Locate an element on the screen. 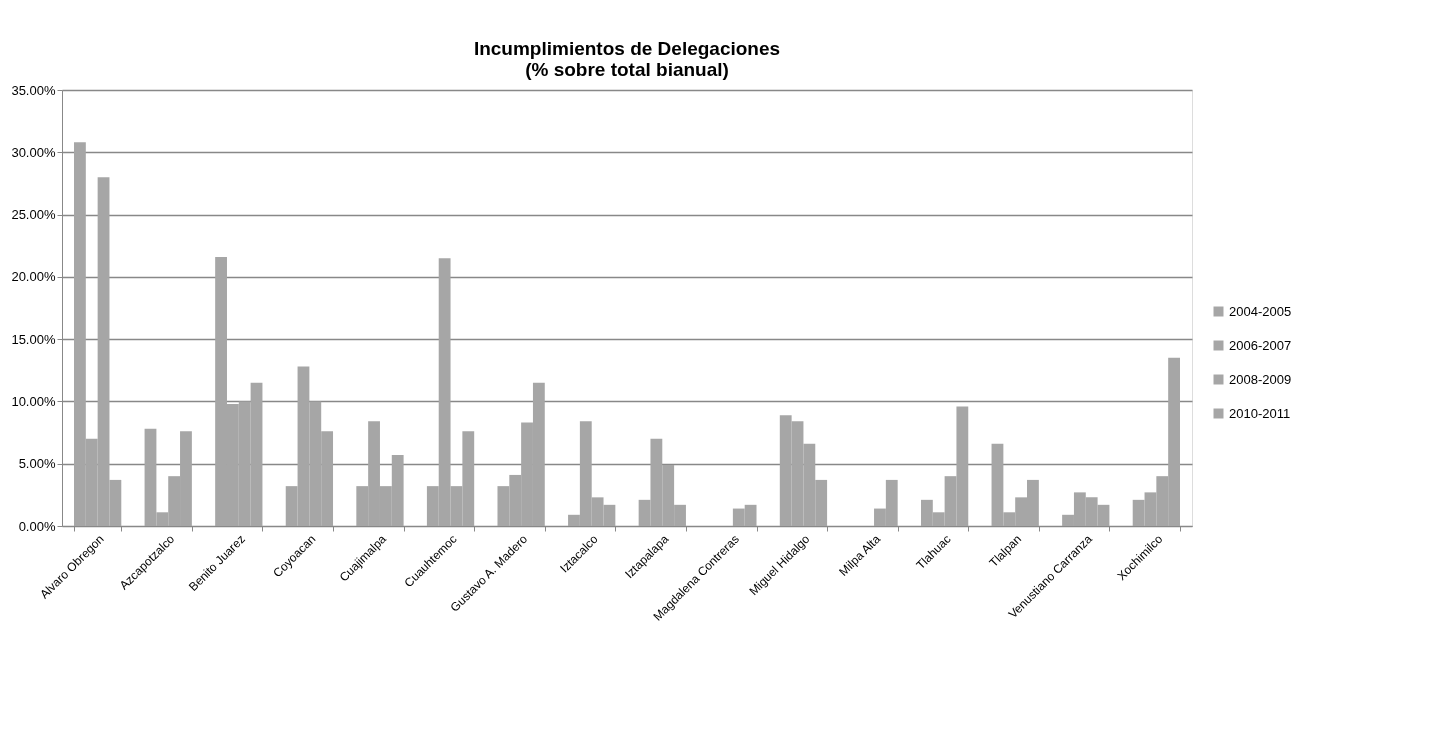 The height and width of the screenshot is (737, 1449). y-tick-label: 15.00% is located at coordinates (33, 339).